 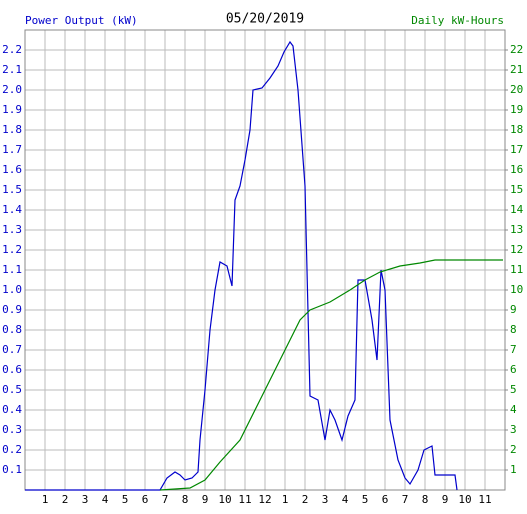 I want to click on y2-tick-label: 17, so click(x=516, y=149).